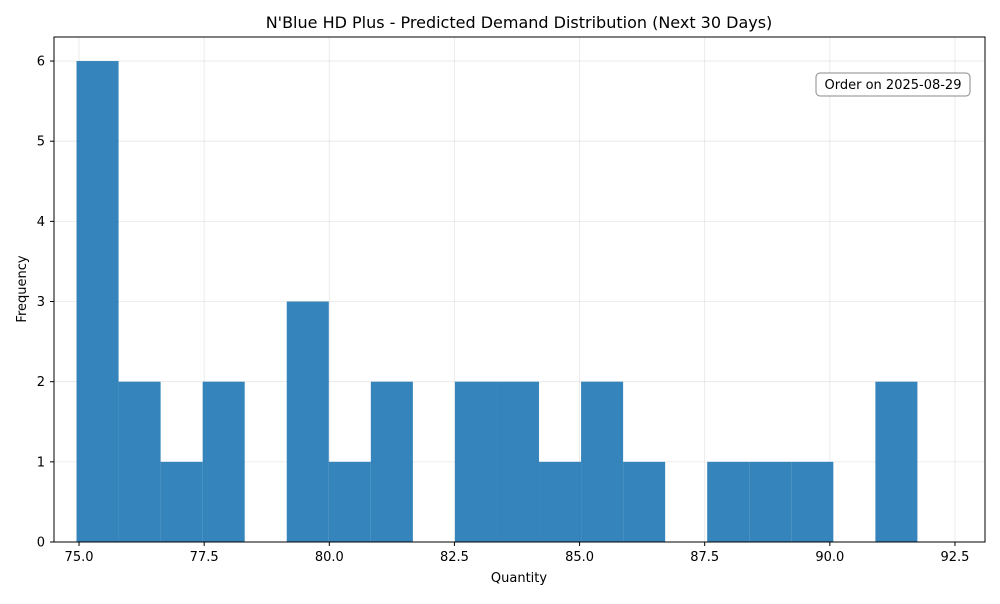 This screenshot has width=1000, height=604. Describe the element at coordinates (579, 557) in the screenshot. I see `x-tick-label-4: 85.0` at that location.